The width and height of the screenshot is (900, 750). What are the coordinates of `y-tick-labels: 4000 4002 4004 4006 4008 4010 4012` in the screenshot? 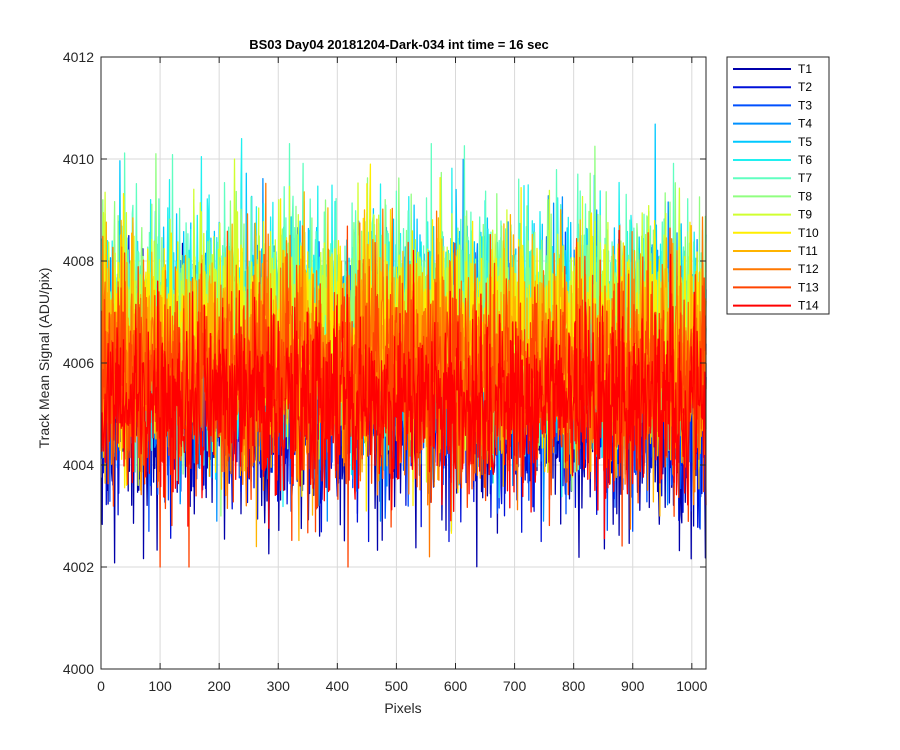 It's located at (78, 363).